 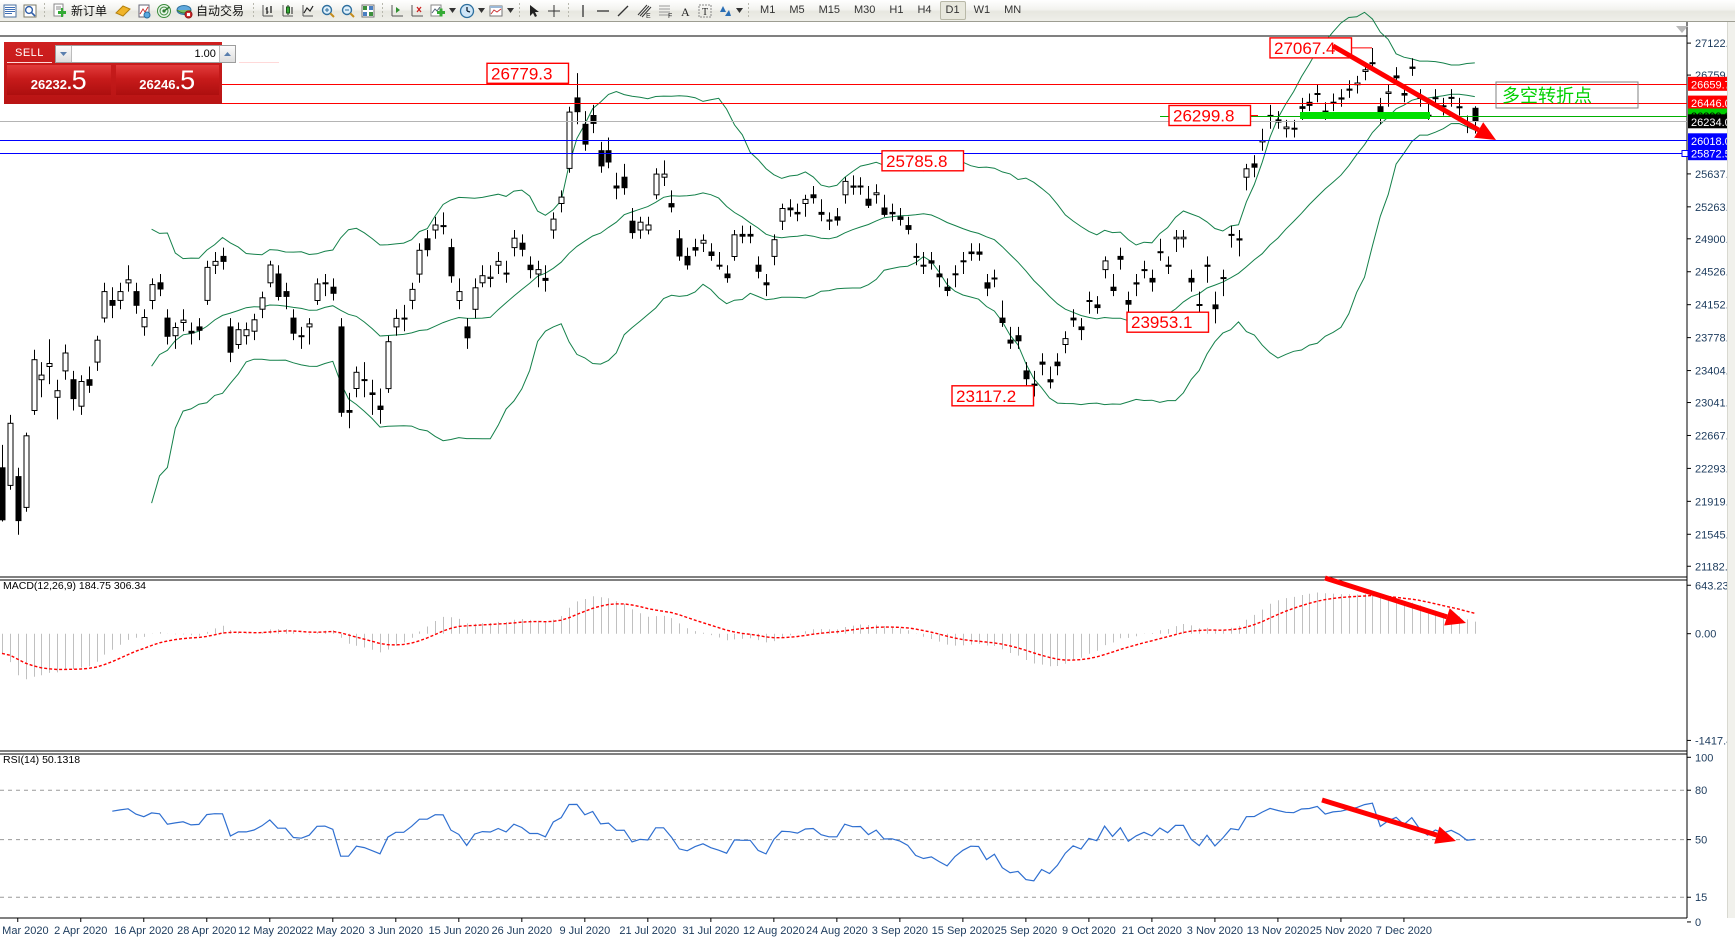 I want to click on volume-stepper, so click(x=145, y=54).